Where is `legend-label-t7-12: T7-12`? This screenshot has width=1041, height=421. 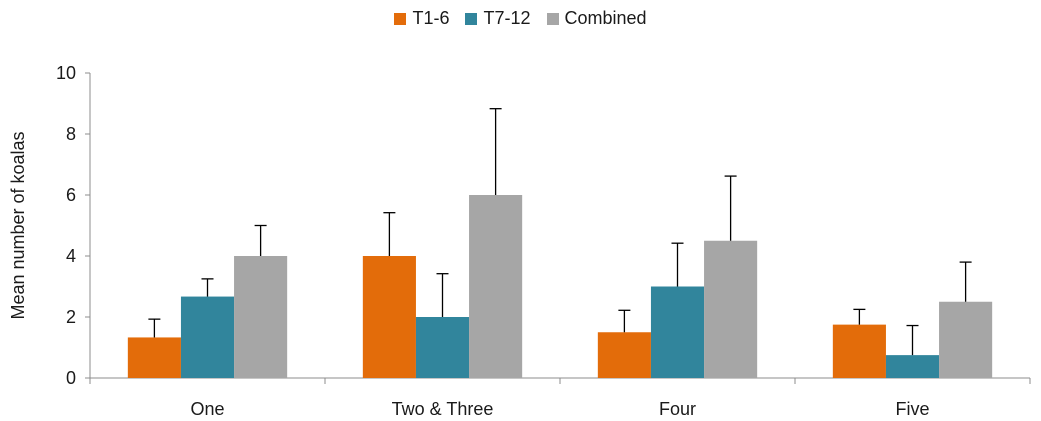
legend-label-t7-12: T7-12 is located at coordinates (507, 18).